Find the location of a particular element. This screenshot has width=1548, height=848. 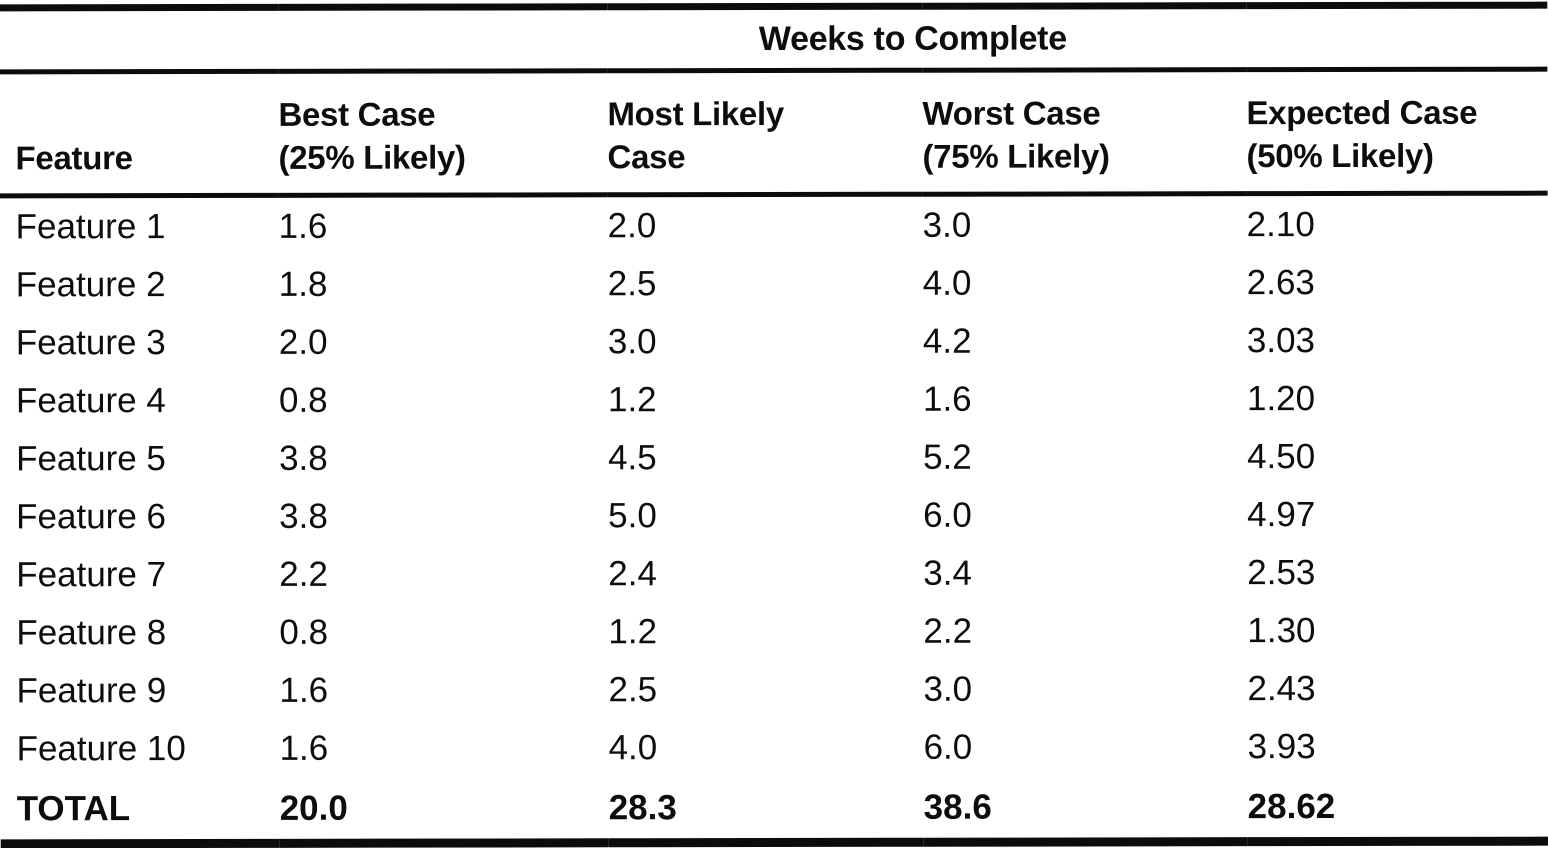

most-likely-cell: 3.0 is located at coordinates (632, 342).